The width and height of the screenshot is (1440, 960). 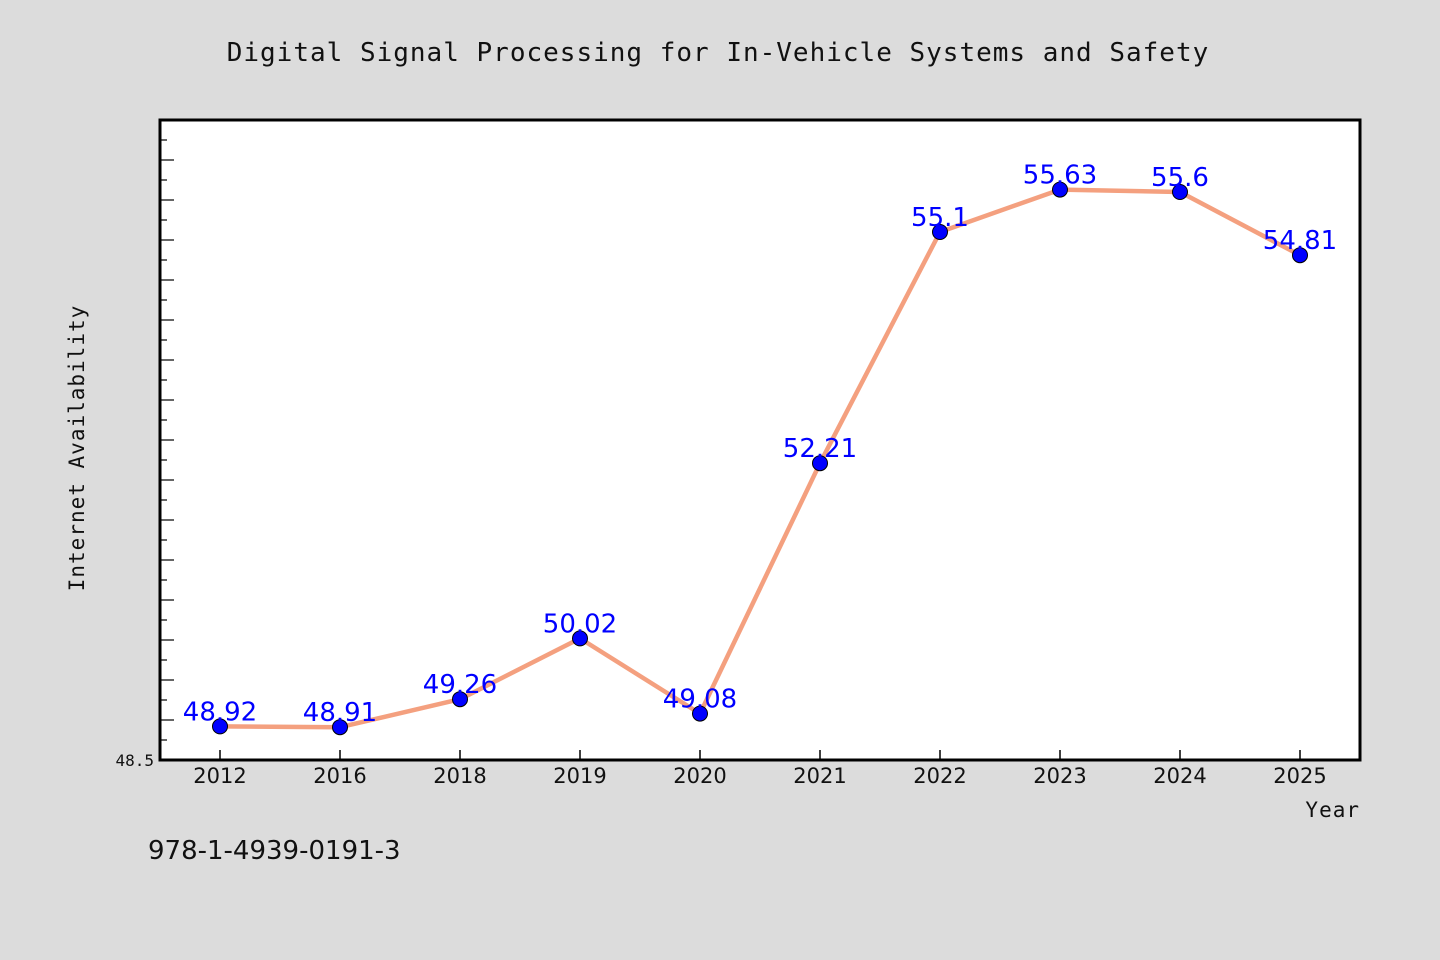 I want to click on isbn-text: 978-1-4939-0191-3, so click(x=274, y=851).